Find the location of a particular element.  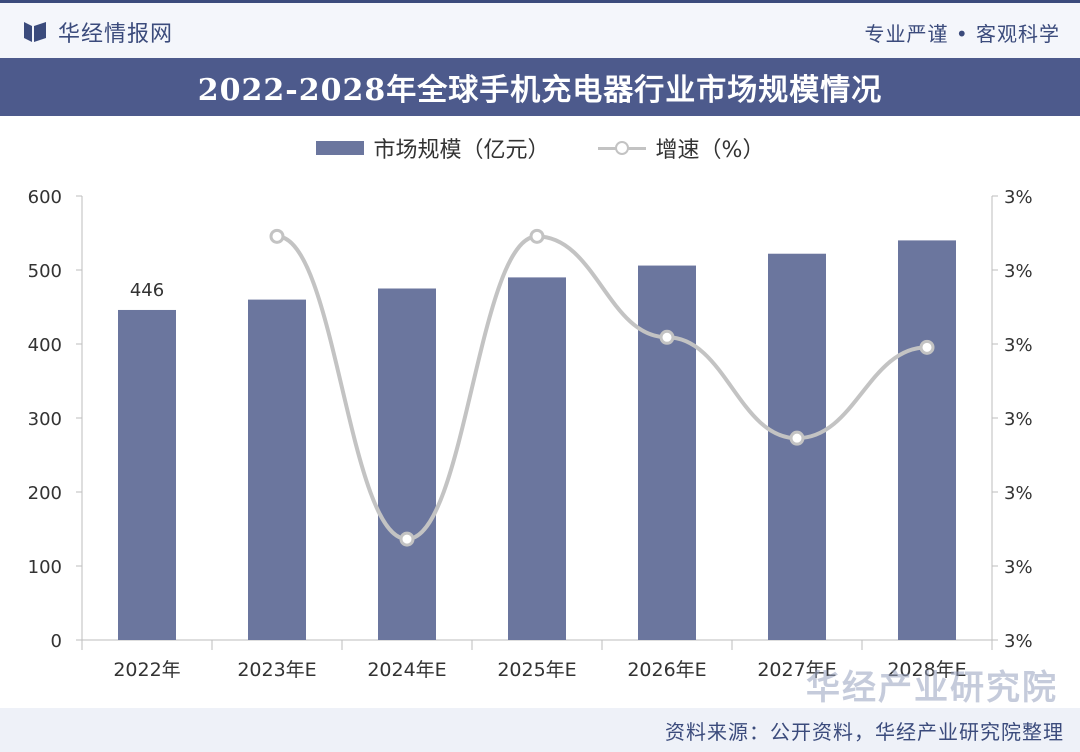

y-tick-label-left: 300 is located at coordinates (45, 419).